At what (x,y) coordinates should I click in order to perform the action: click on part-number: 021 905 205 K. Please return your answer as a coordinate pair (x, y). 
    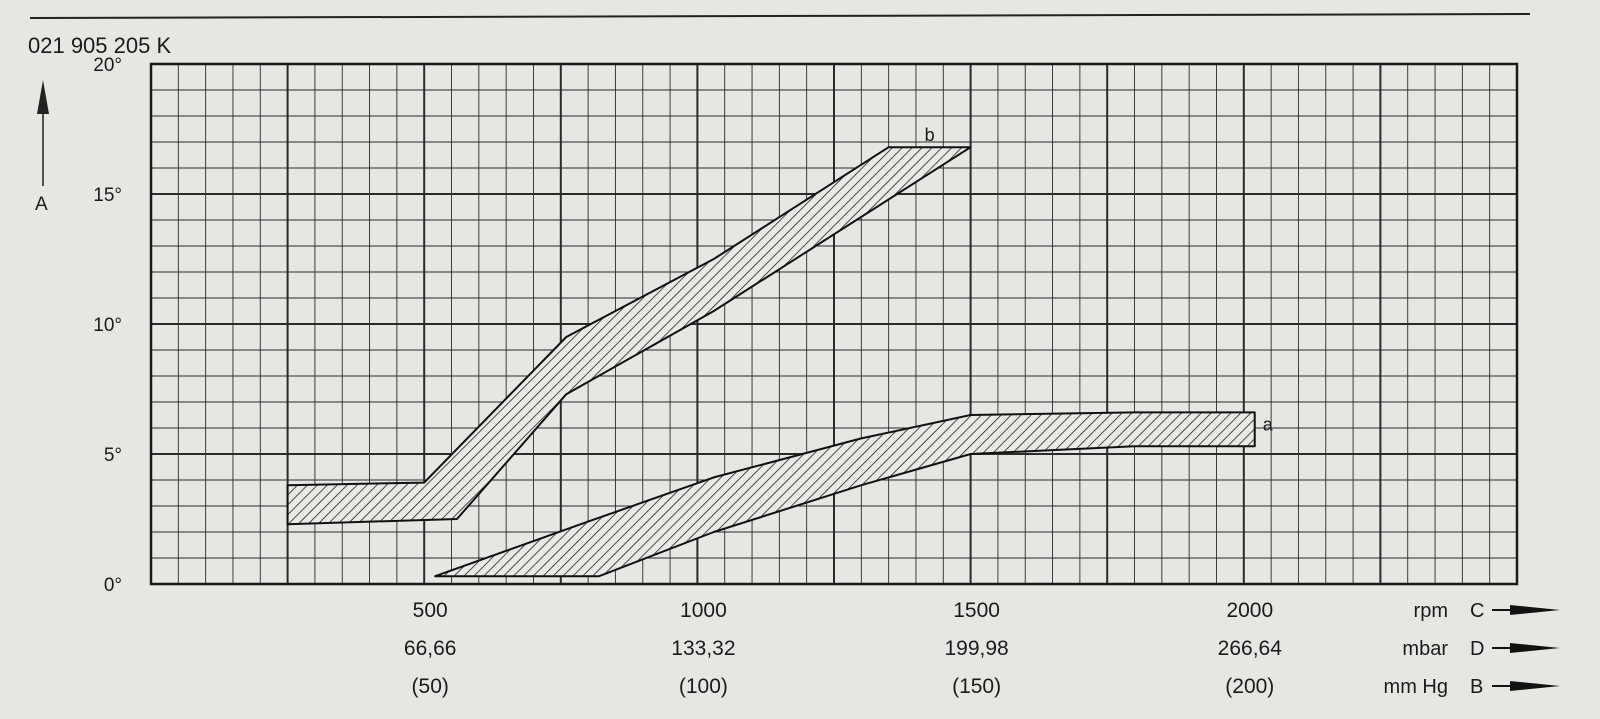
    Looking at the image, I should click on (99, 45).